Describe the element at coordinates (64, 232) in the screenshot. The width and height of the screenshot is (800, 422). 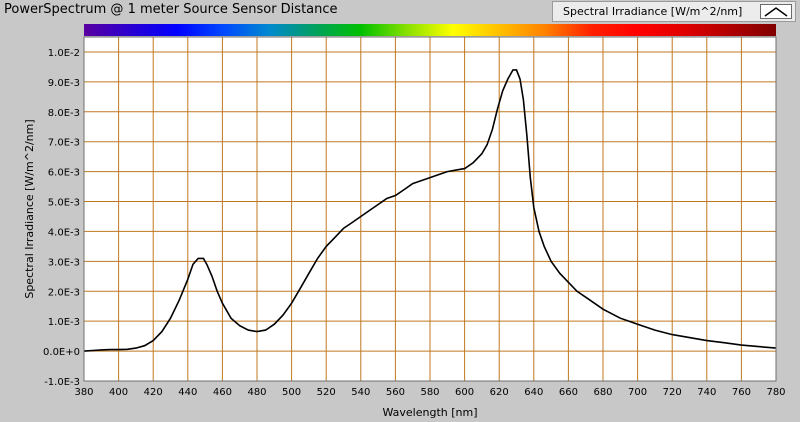
I see `y-tick-label: 4.0E-3` at that location.